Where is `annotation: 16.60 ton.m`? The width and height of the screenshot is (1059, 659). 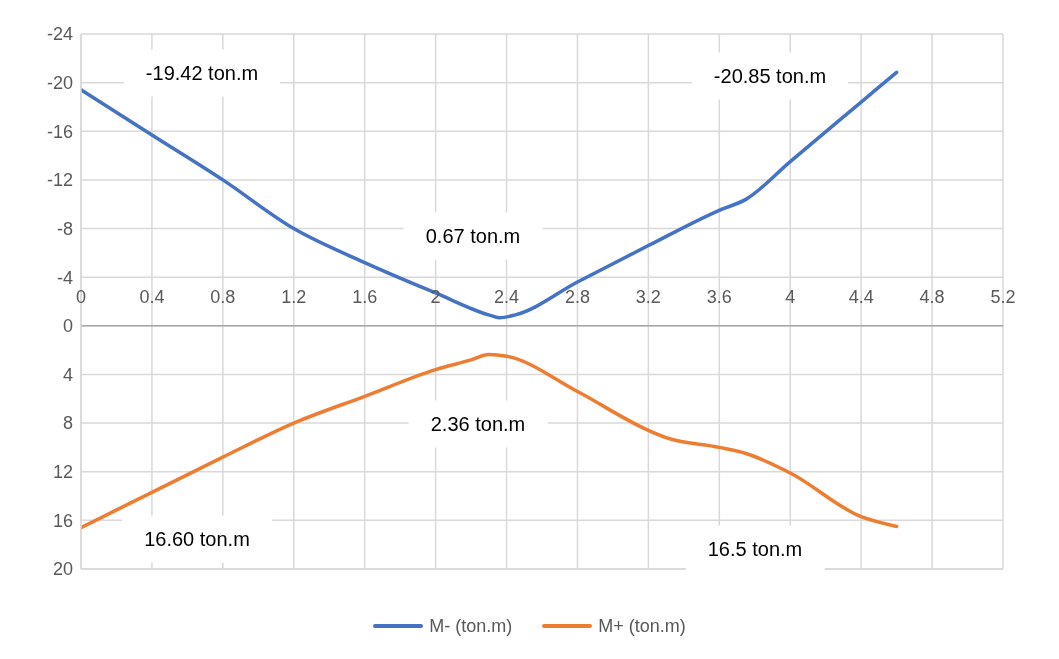 annotation: 16.60 ton.m is located at coordinates (197, 539).